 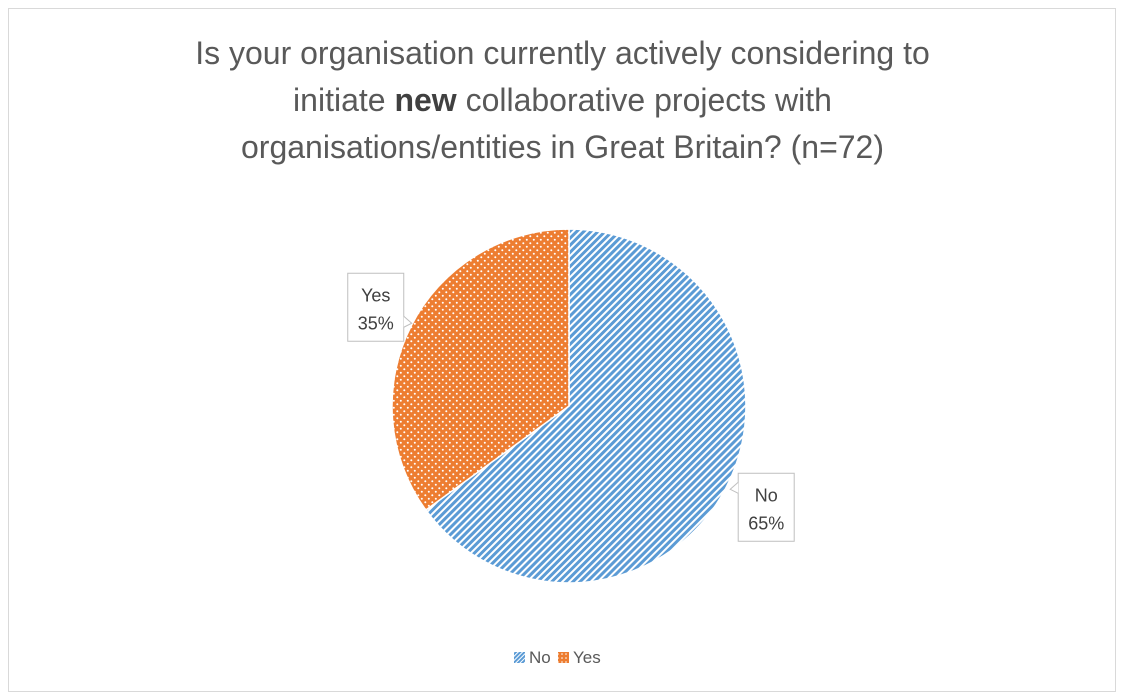 I want to click on title-line-2: initiate new collaborative projects with, so click(x=562, y=100).